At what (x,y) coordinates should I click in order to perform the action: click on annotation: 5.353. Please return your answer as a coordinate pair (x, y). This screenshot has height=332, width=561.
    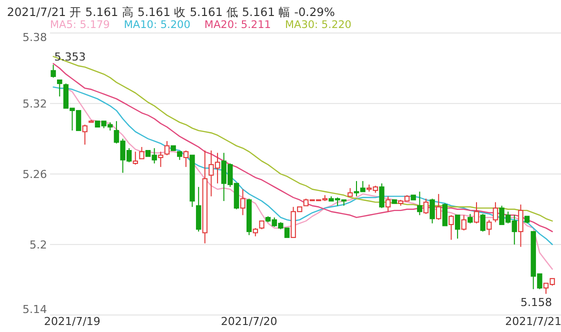
    Looking at the image, I should click on (70, 57).